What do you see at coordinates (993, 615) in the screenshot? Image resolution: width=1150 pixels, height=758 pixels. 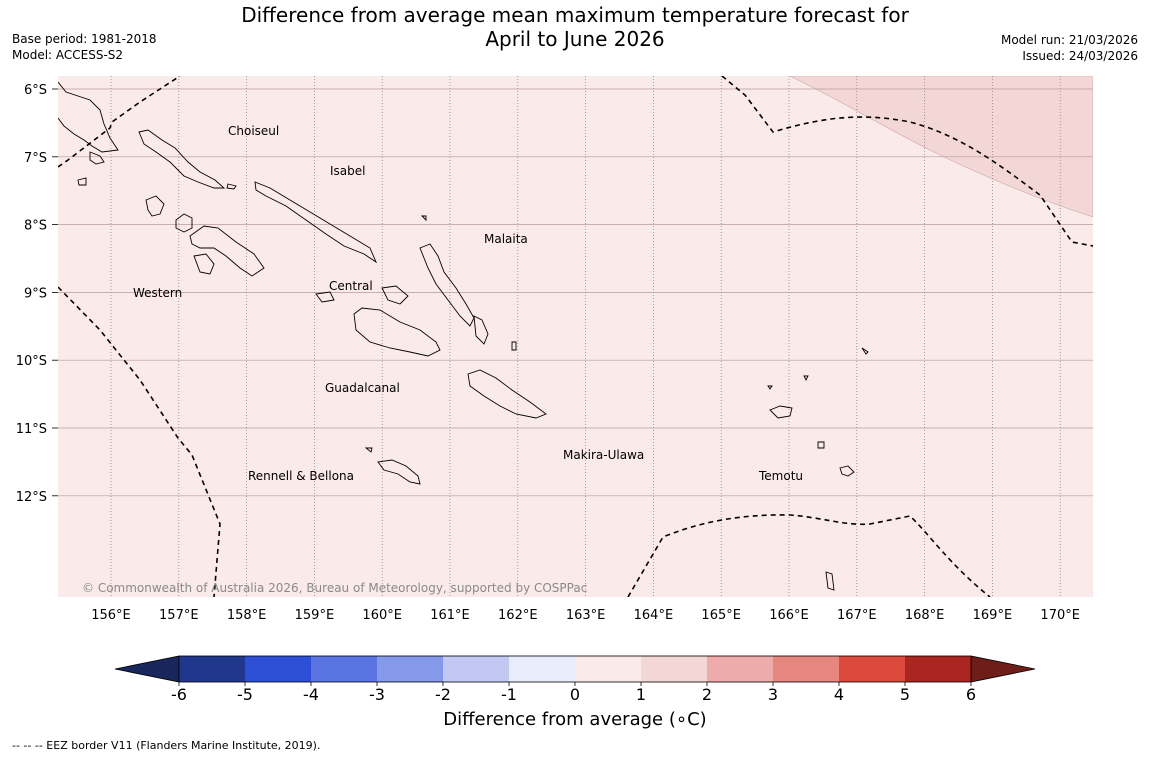 I see `lon-label: 169°E` at bounding box center [993, 615].